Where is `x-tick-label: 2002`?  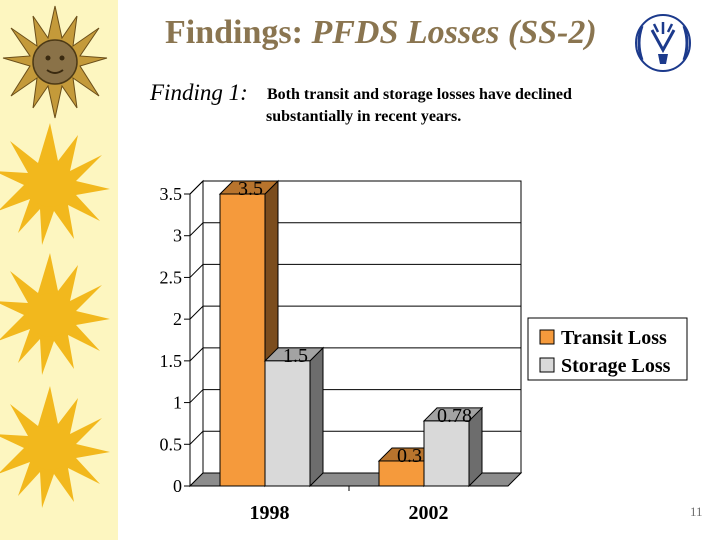
x-tick-label: 2002 is located at coordinates (429, 513).